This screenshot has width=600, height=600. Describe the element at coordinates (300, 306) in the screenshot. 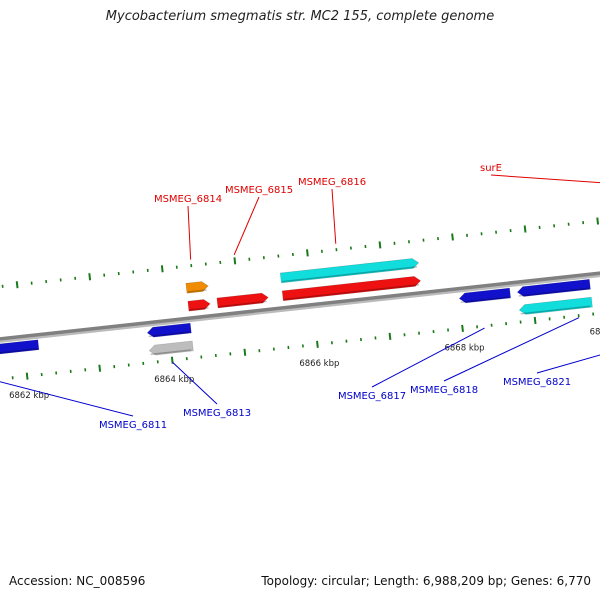

I see `backbone-line` at that location.